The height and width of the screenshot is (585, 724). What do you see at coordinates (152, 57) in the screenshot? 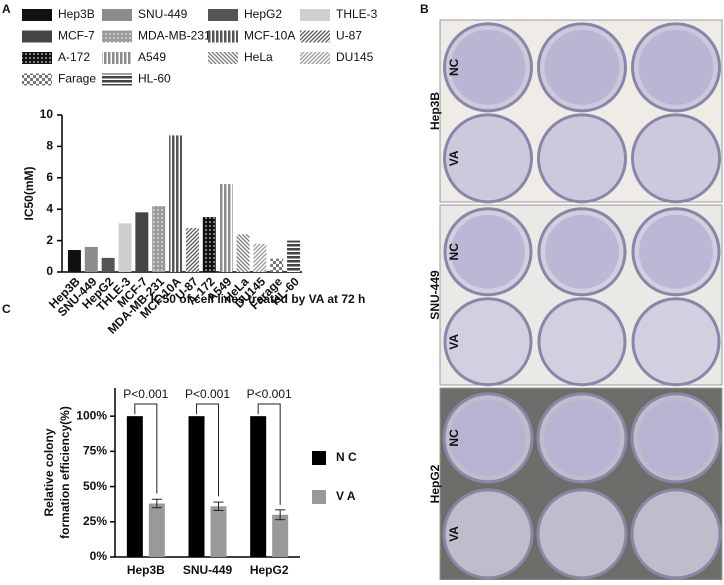
I see `legend-label: A549` at bounding box center [152, 57].